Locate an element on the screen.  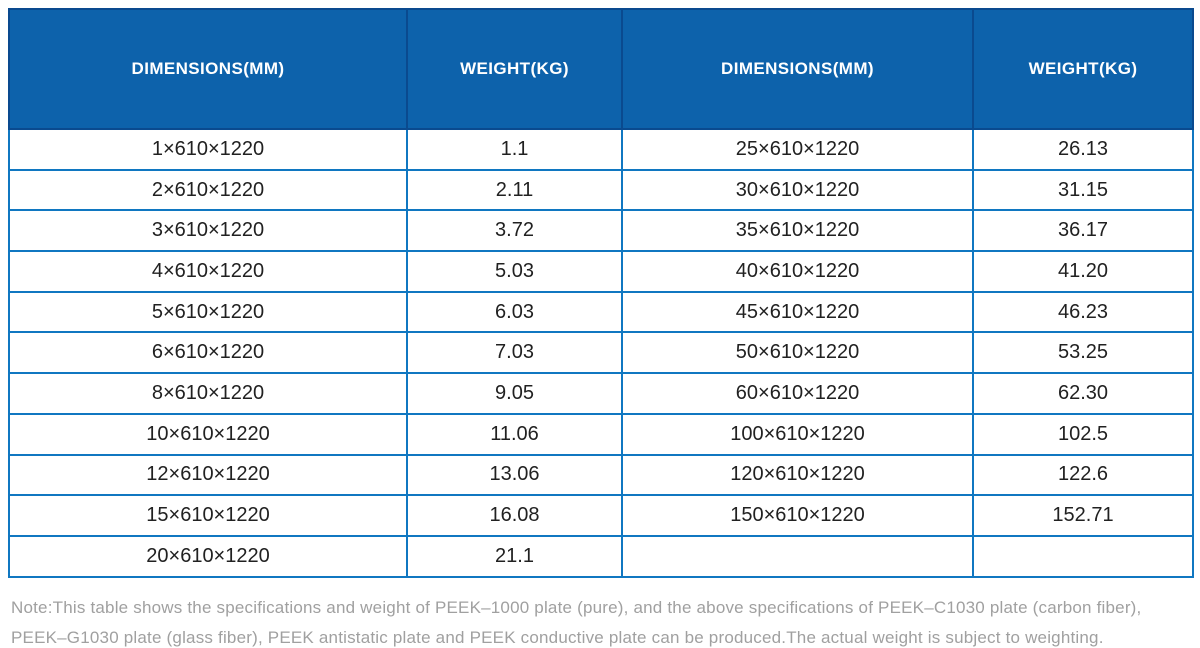
weight-cell: 7.03 is located at coordinates (514, 353).